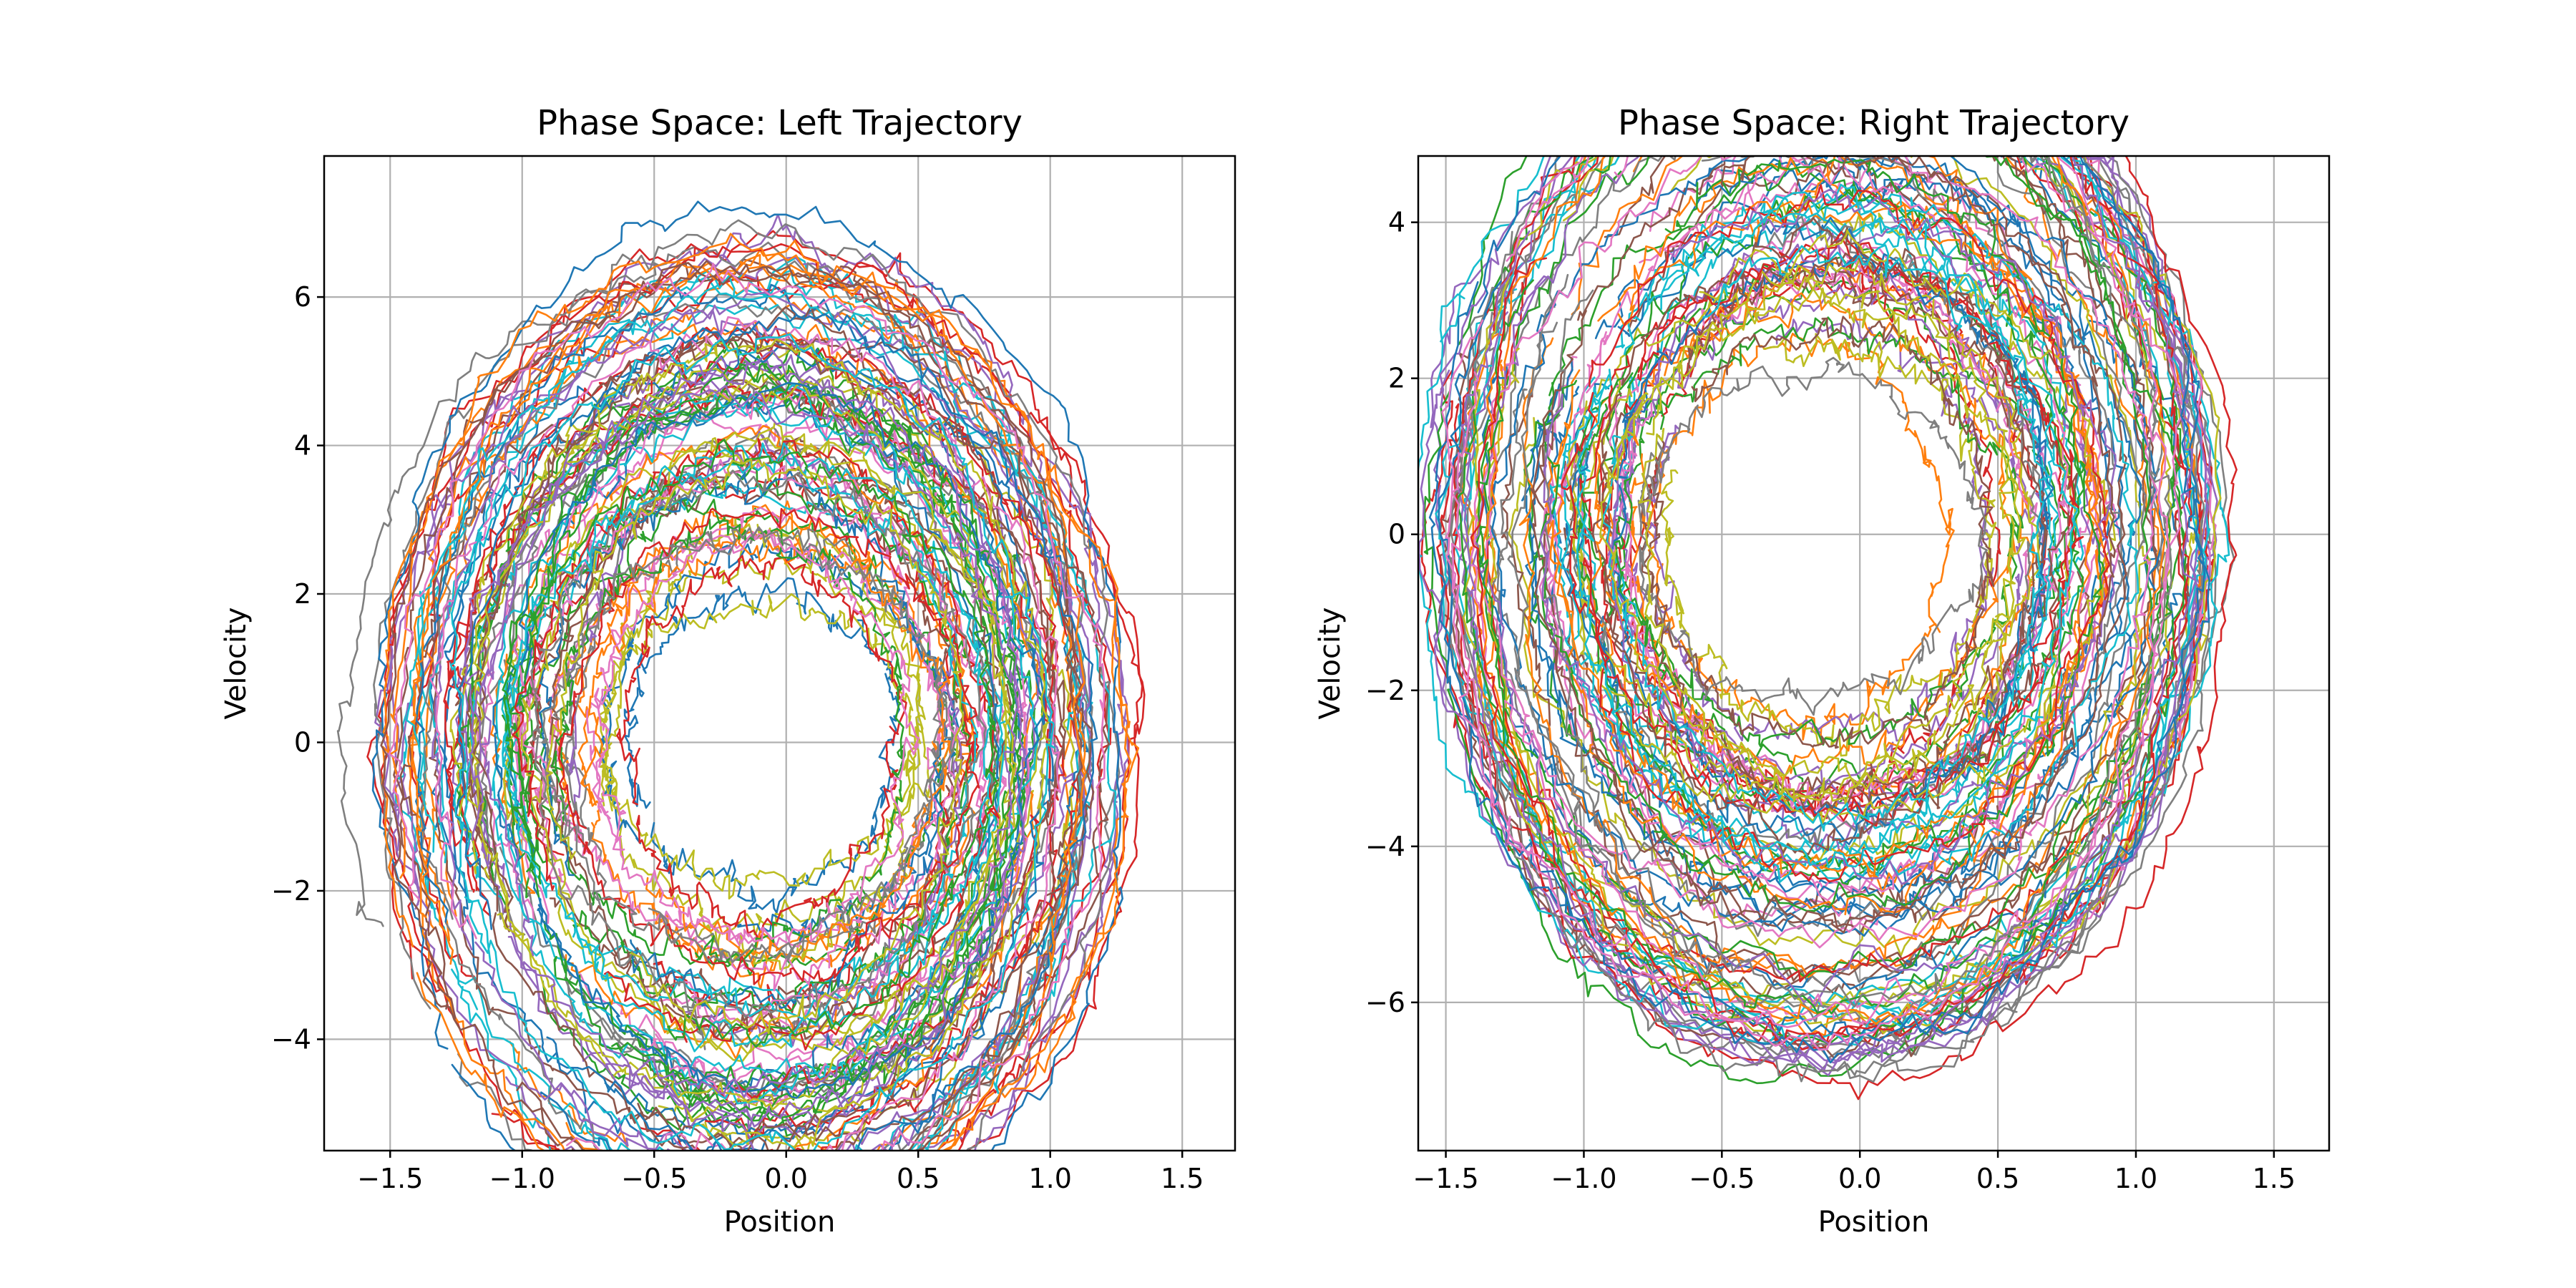 The image size is (2576, 1288). What do you see at coordinates (1385, 1002) in the screenshot?
I see `y-tick-label: −6` at bounding box center [1385, 1002].